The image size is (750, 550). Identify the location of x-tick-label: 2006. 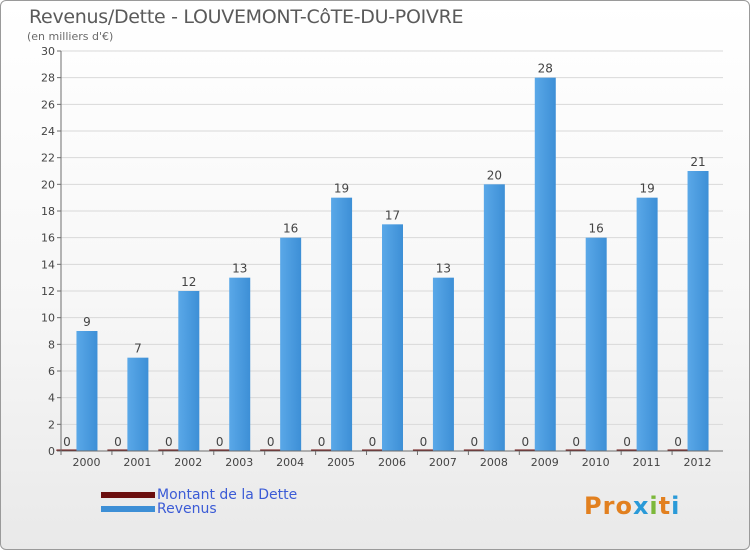
(392, 462).